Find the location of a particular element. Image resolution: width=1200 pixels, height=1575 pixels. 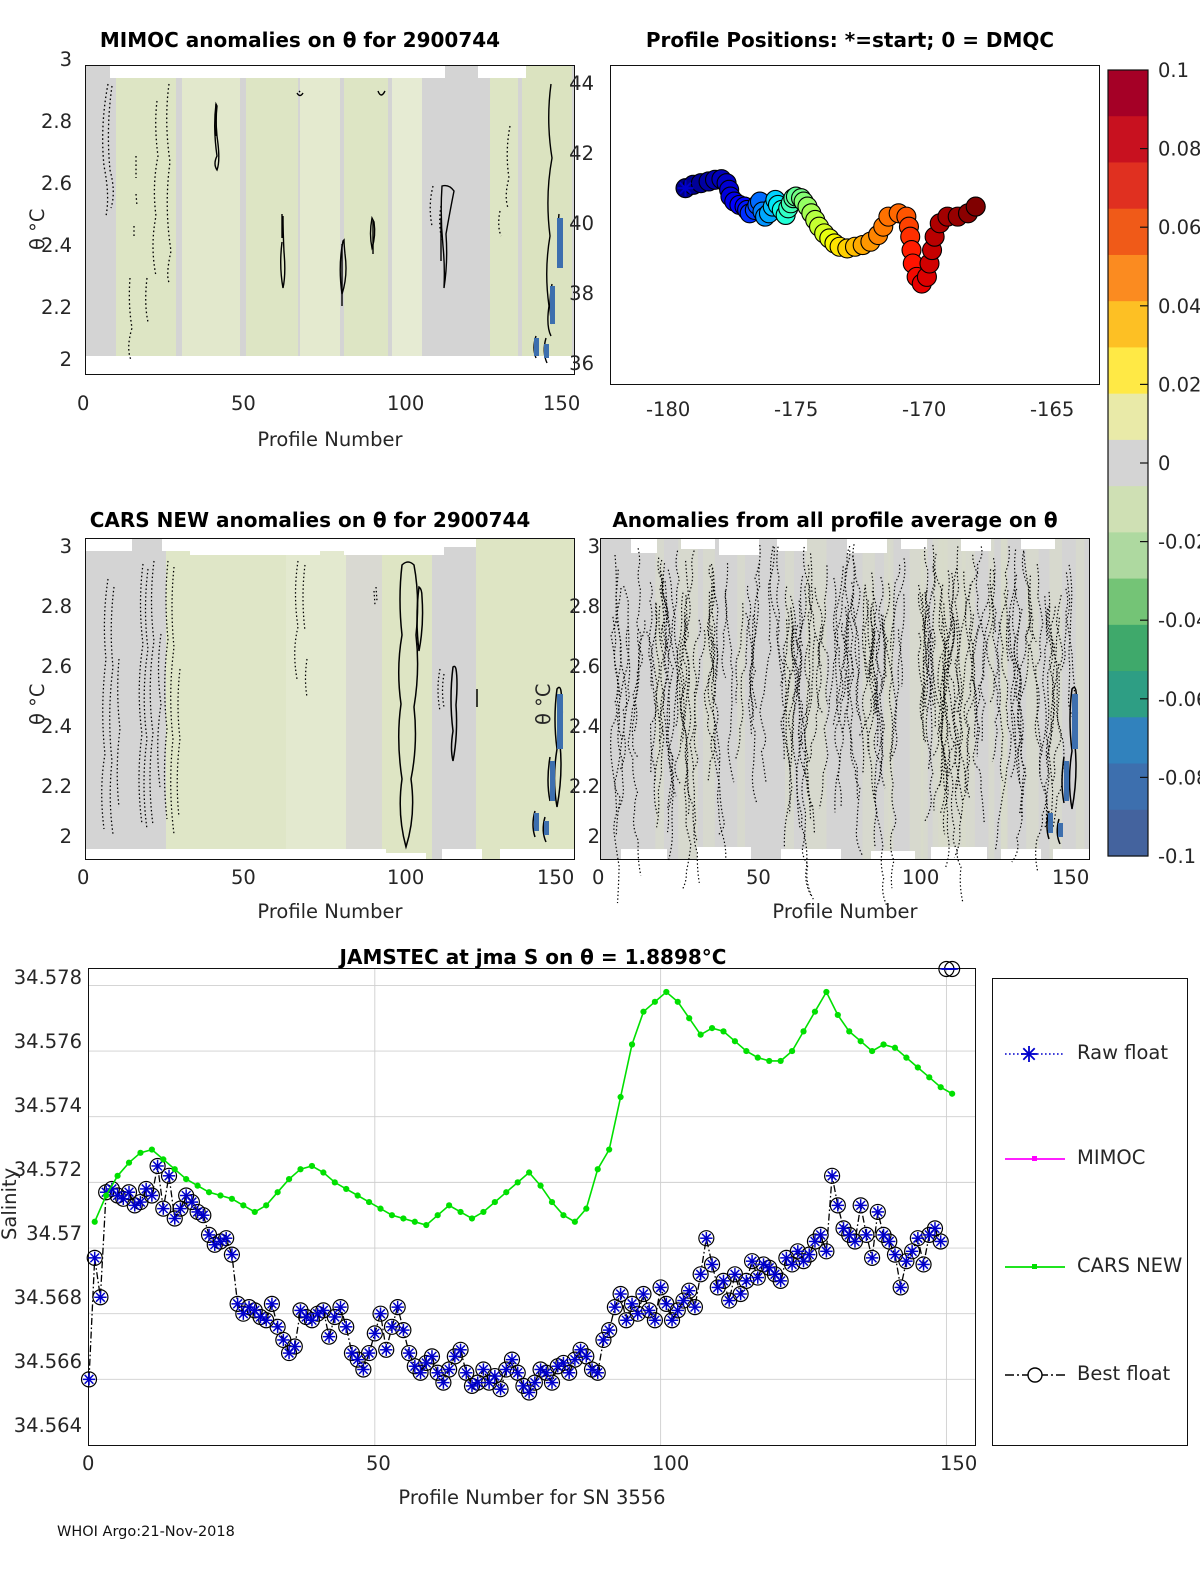

allprofile-panel-title: Anomalies from all profile average on θ is located at coordinates (835, 520).